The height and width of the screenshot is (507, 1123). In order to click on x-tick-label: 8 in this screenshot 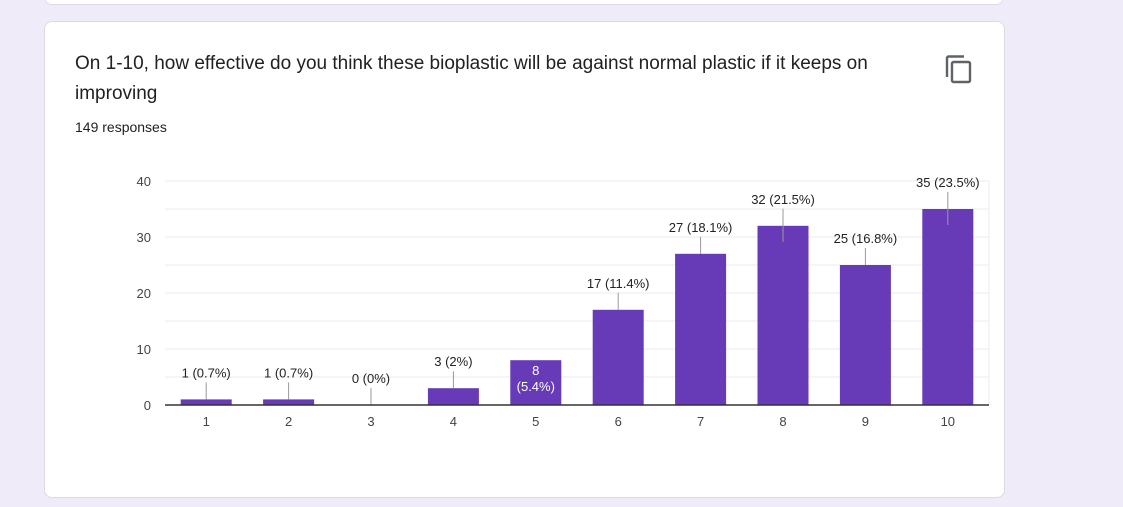, I will do `click(782, 421)`.